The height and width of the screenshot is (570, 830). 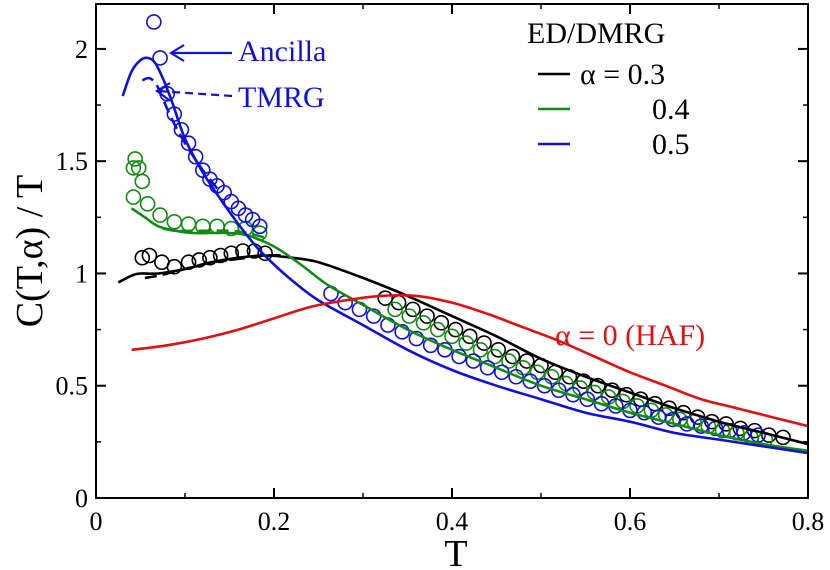 I want to click on y-axis-title: C(T,α) / T, so click(x=30, y=251).